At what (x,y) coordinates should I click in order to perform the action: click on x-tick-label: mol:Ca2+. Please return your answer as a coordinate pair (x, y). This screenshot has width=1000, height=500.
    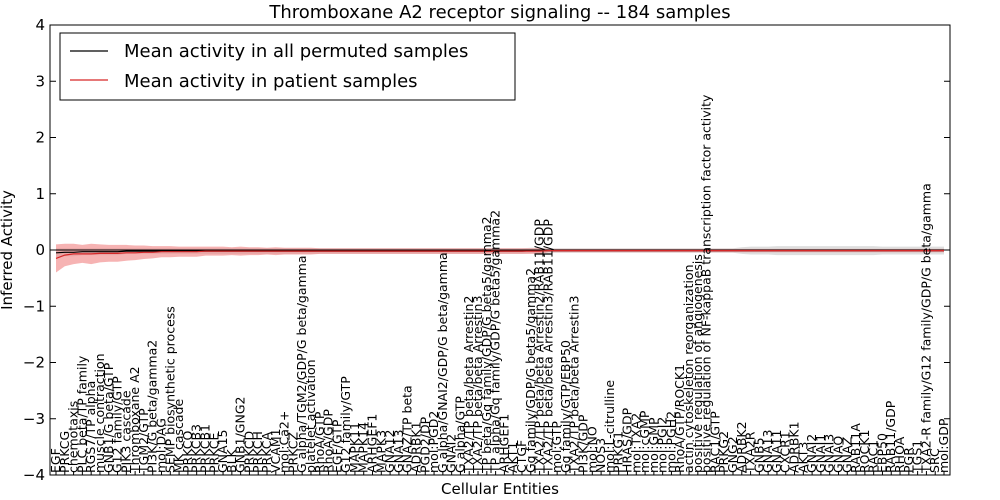
    Looking at the image, I should click on (284, 442).